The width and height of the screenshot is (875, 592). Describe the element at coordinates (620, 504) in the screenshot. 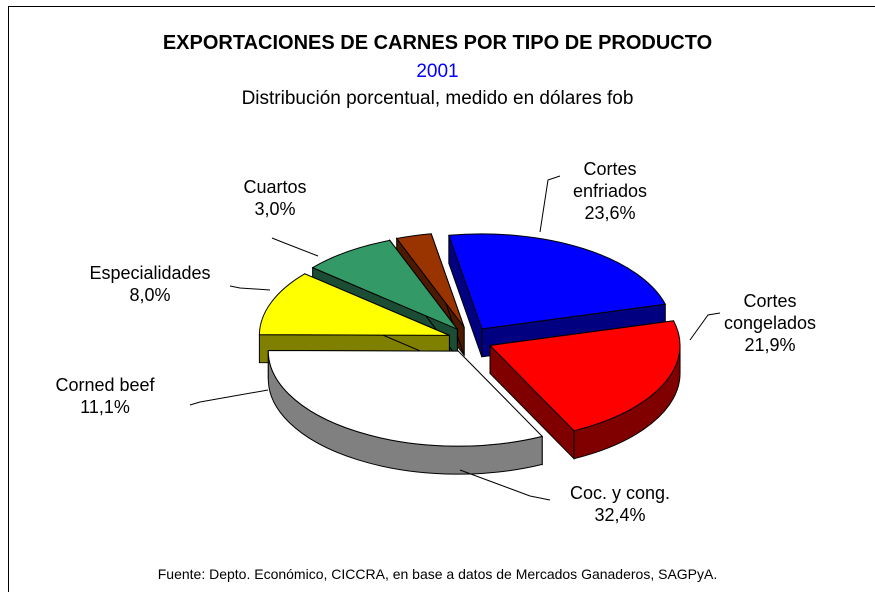

I see `slice-label: Coc. y cong. 32,4%` at that location.